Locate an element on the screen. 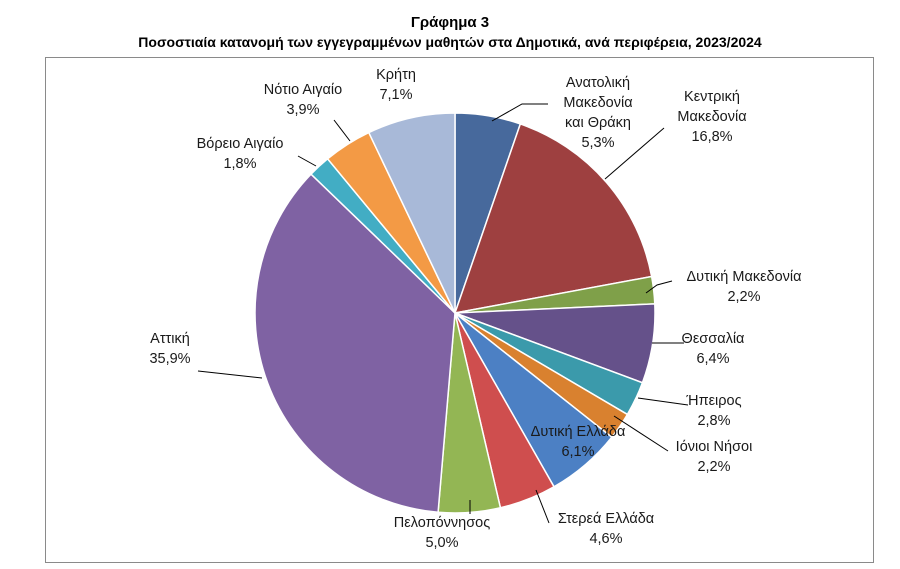  slice-name-label: Δυτική Ελλάδα is located at coordinates (578, 432).